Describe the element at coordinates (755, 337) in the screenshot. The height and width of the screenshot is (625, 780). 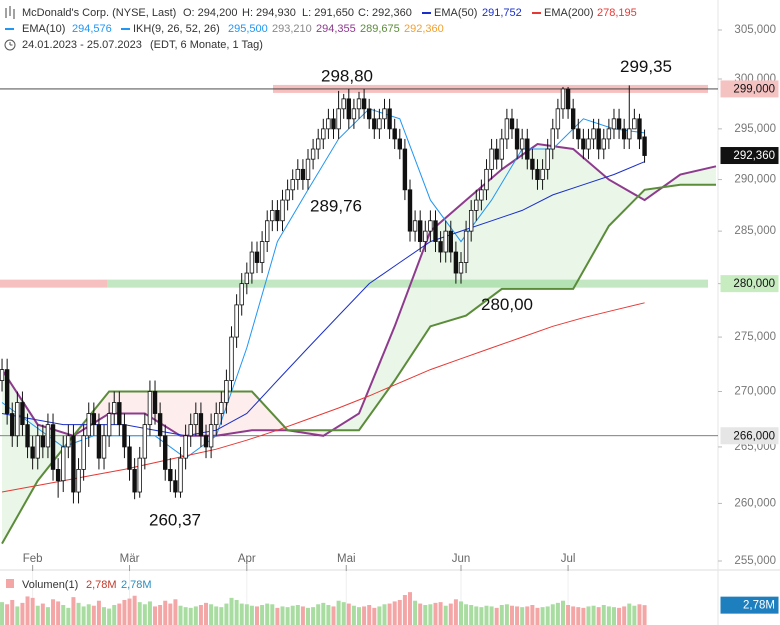
I see `y-tick-label: 275,000` at that location.